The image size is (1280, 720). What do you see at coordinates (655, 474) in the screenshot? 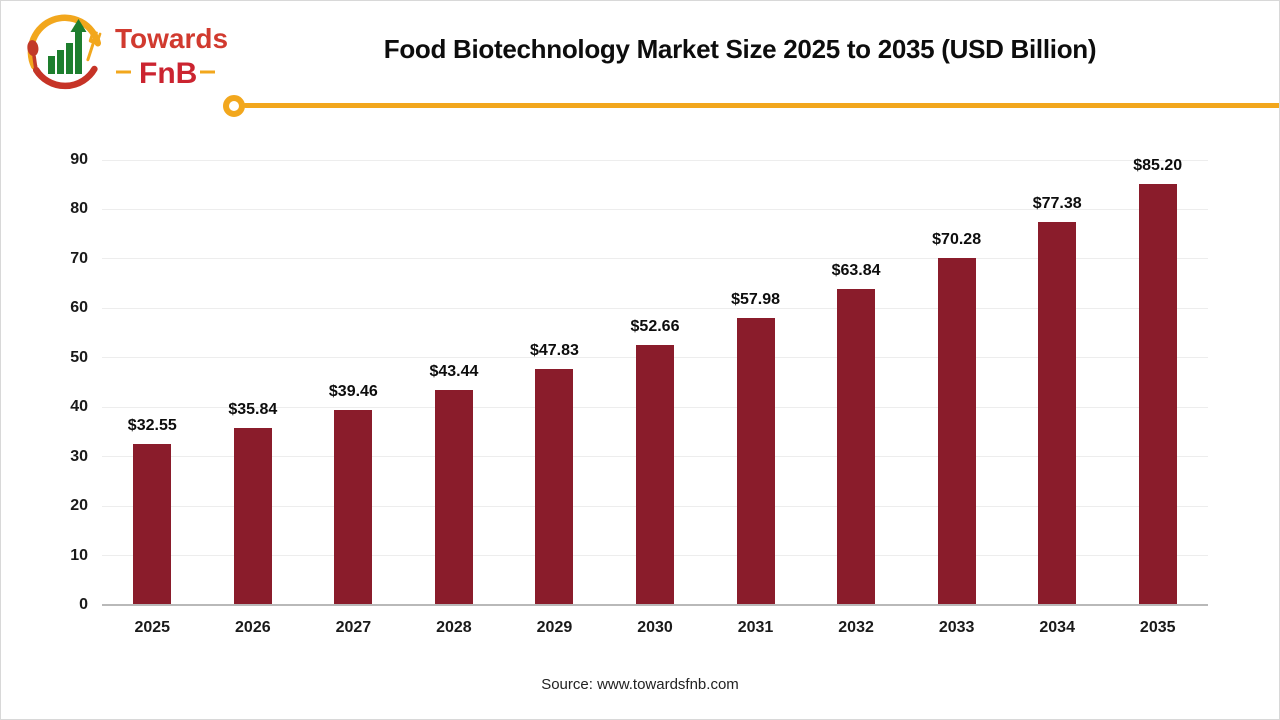
I see `bar-2030` at bounding box center [655, 474].